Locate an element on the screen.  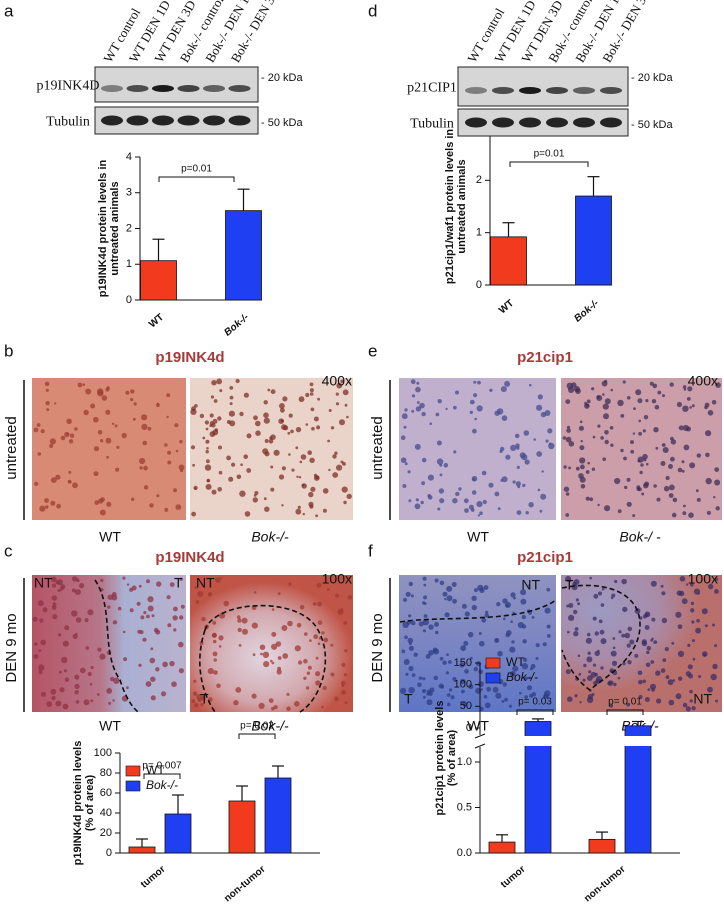
annotation: p=0.01 is located at coordinates (196, 169).